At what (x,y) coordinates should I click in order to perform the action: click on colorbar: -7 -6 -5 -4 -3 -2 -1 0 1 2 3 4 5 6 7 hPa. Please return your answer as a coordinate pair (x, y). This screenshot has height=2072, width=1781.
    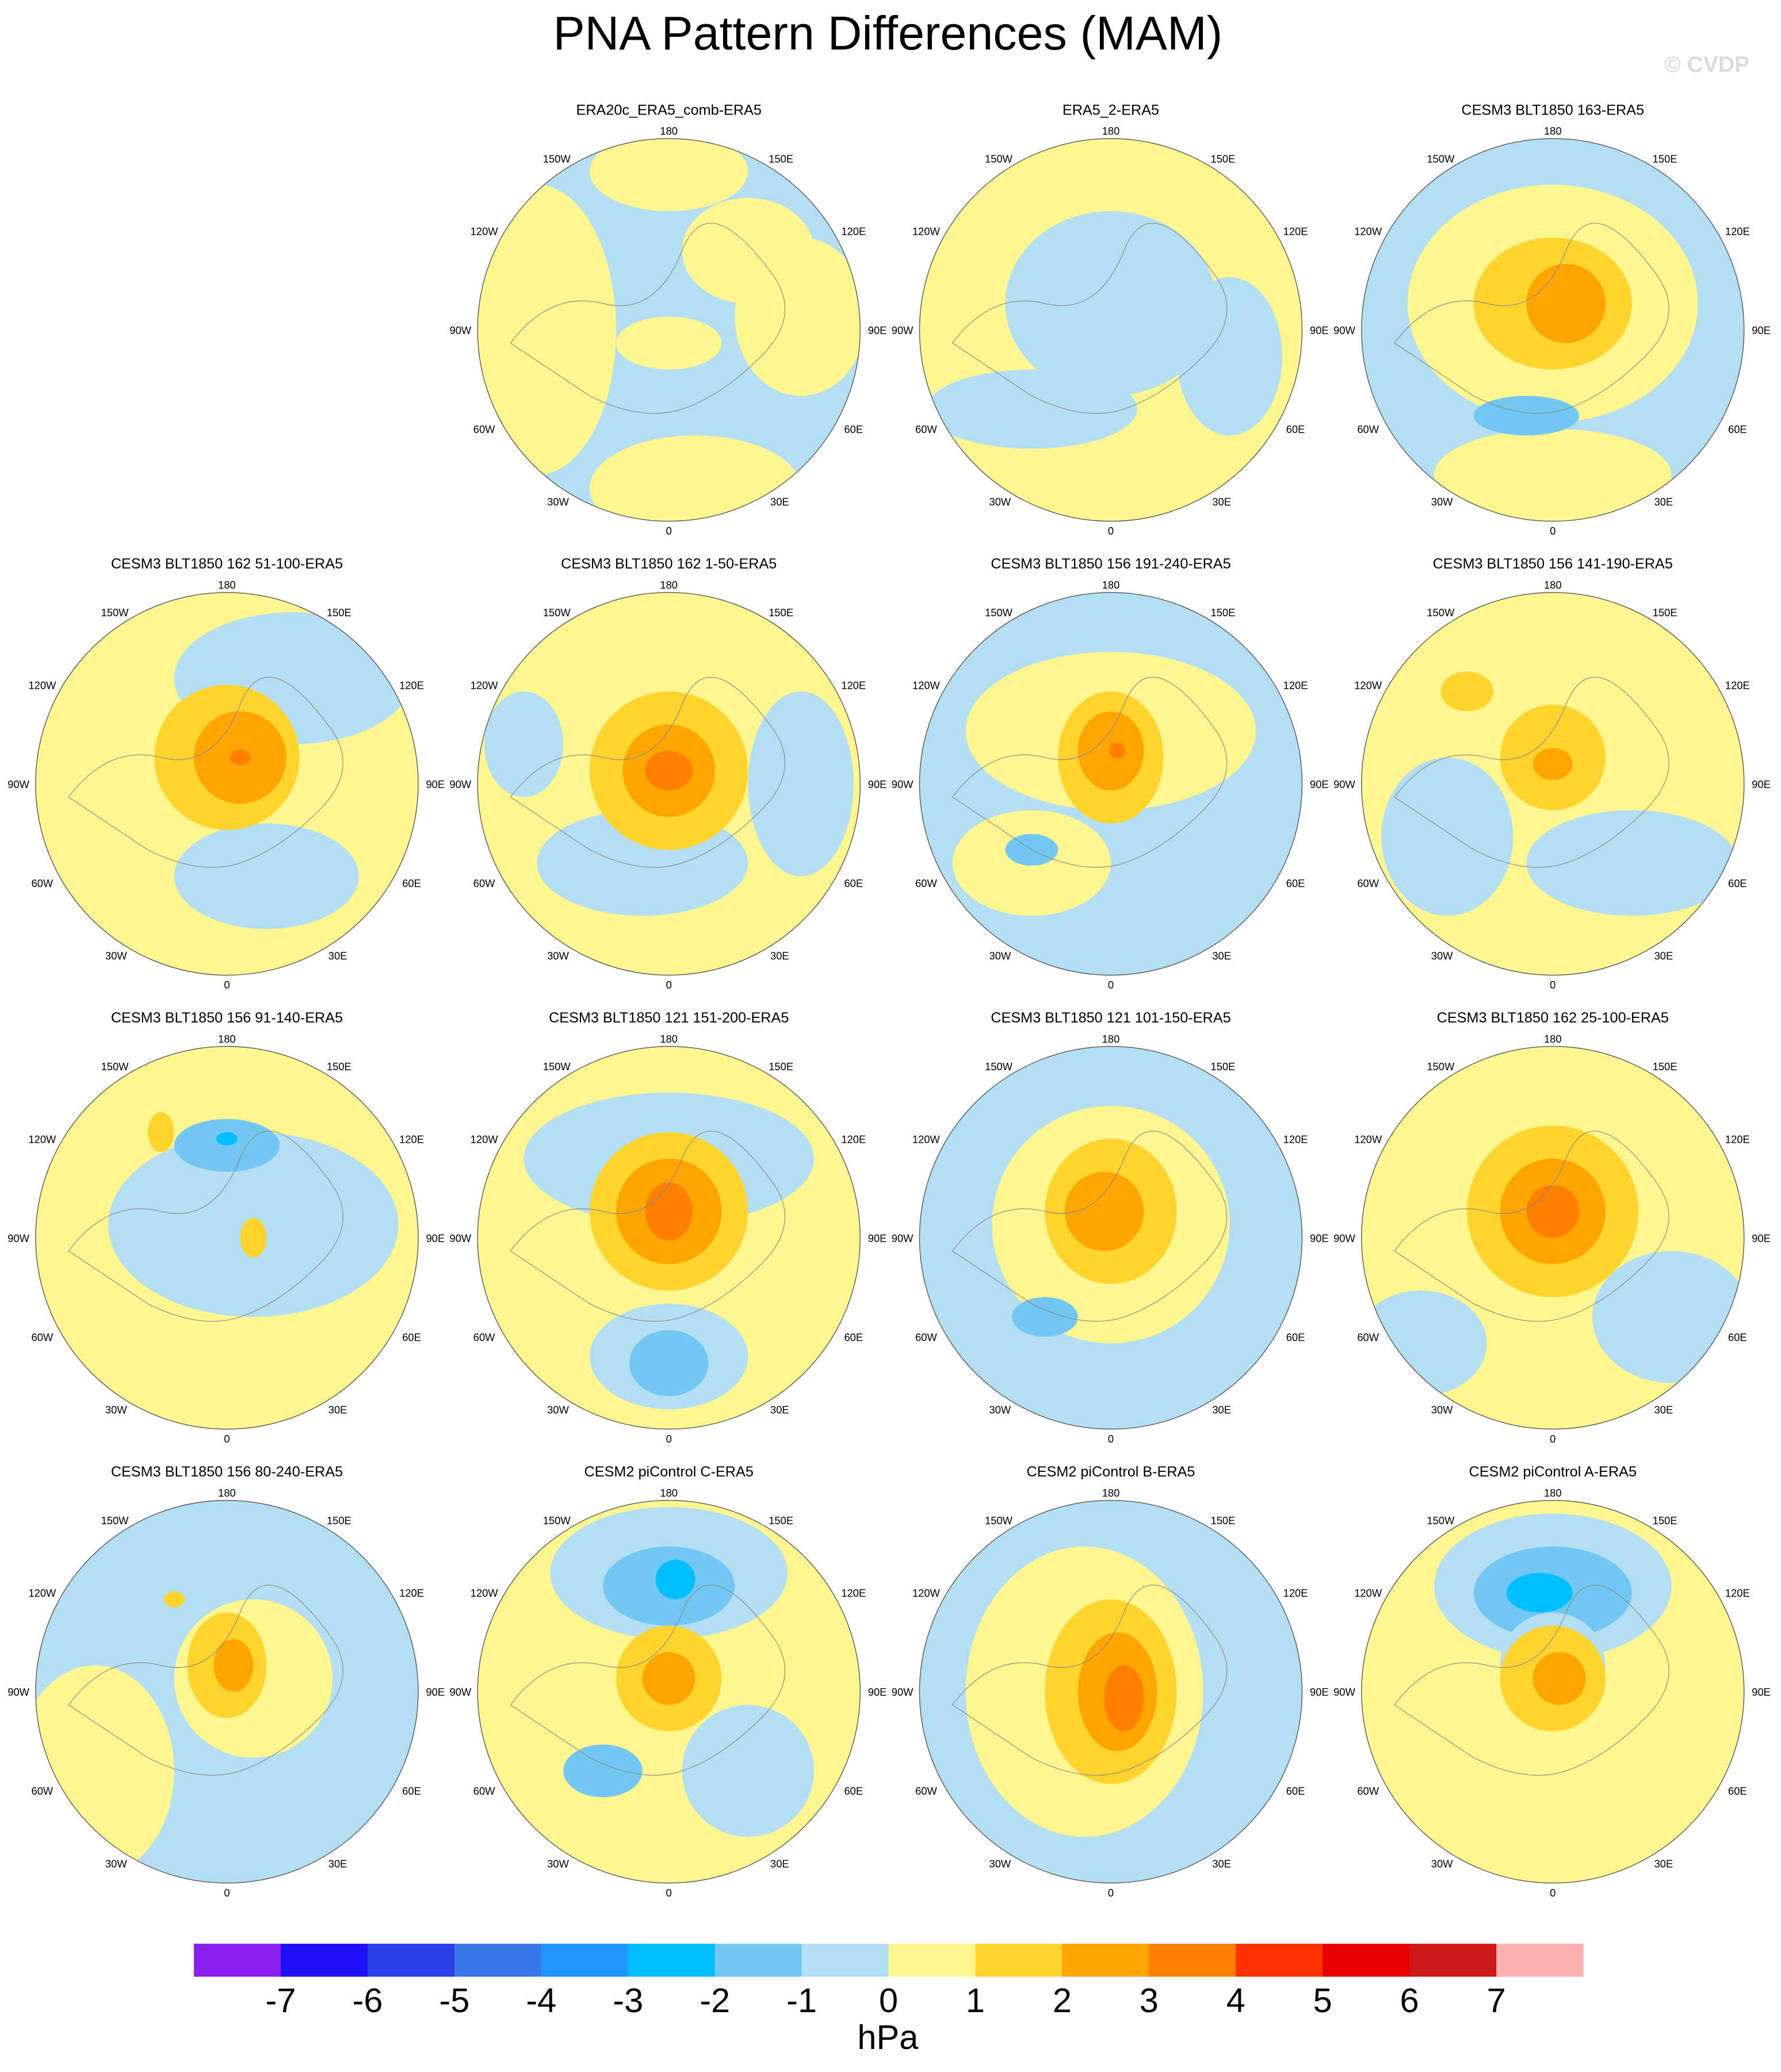
    Looking at the image, I should click on (889, 2000).